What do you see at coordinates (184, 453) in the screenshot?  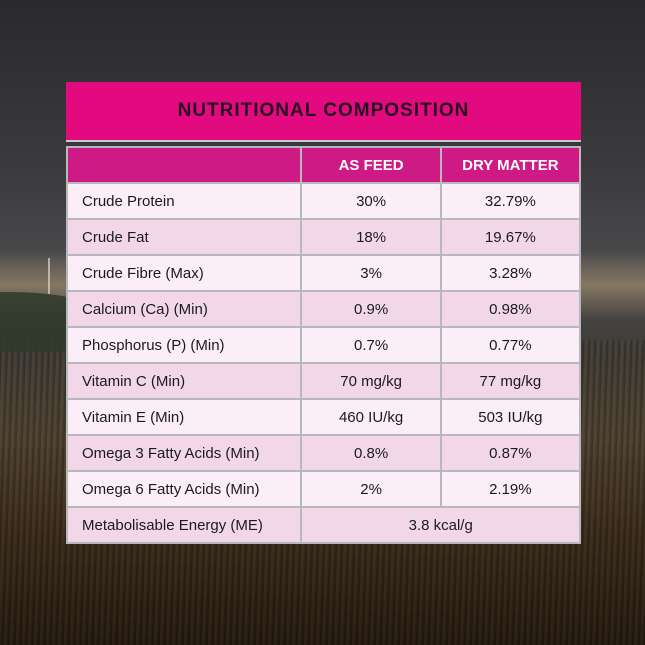 I see `nutrient-label: Omega 3 Fatty Acids (Min)` at bounding box center [184, 453].